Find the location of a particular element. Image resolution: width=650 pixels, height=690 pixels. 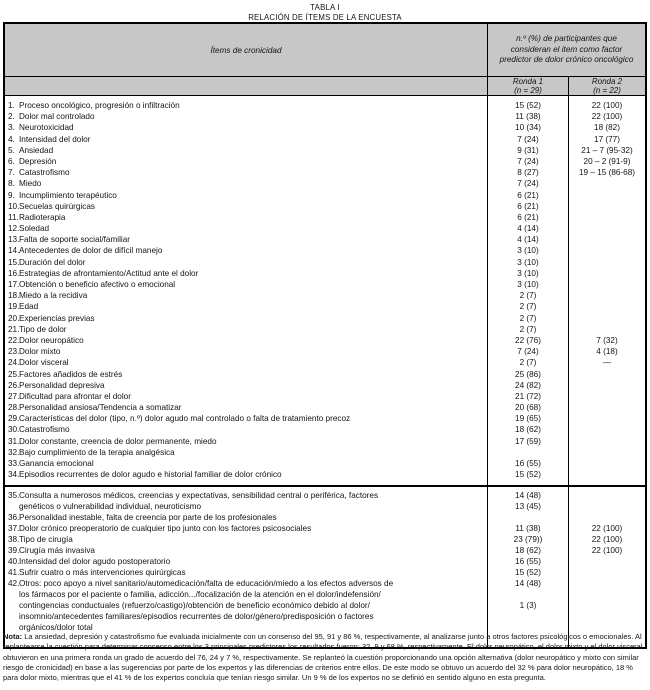

table-row: 15.Duración del dolor is located at coordinates (246, 262).